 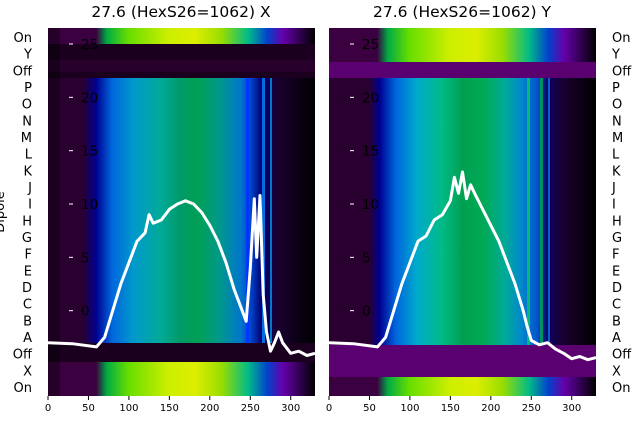 I want to click on y-axis-label: Dipole, so click(x=4, y=211).